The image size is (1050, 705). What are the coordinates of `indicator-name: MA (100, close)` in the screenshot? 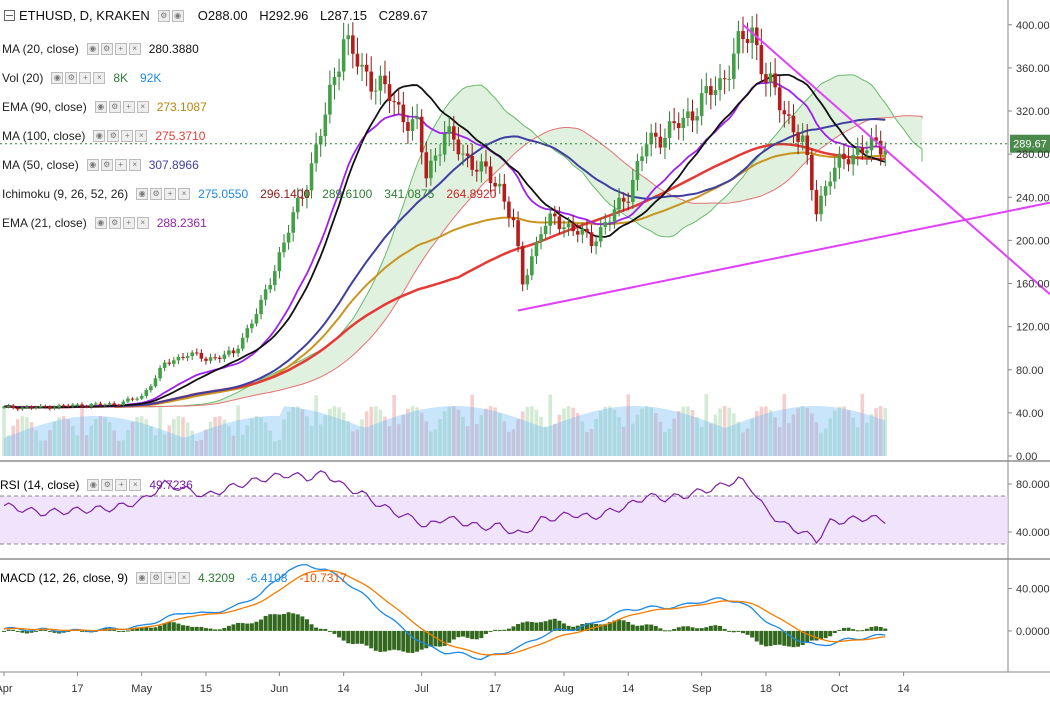 It's located at (44, 135).